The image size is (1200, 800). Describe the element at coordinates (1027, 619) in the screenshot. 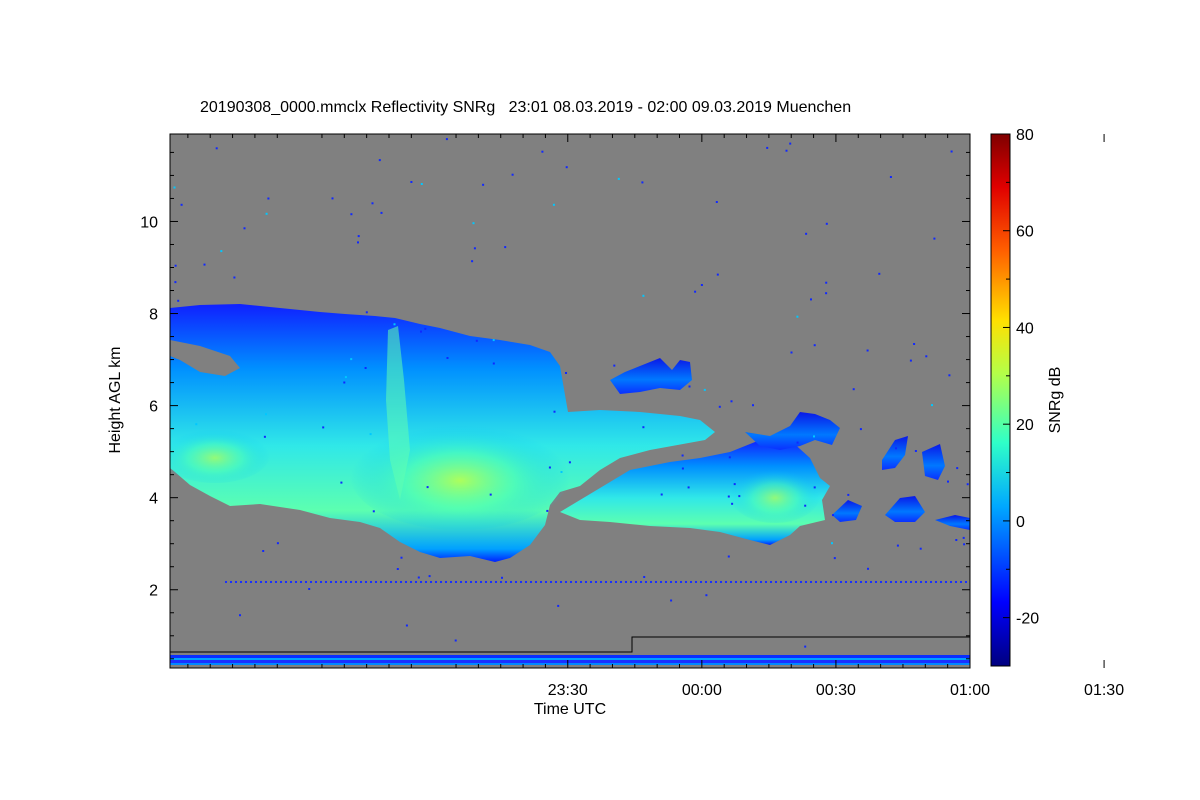

I see `colorbar-tick-label: -20` at that location.